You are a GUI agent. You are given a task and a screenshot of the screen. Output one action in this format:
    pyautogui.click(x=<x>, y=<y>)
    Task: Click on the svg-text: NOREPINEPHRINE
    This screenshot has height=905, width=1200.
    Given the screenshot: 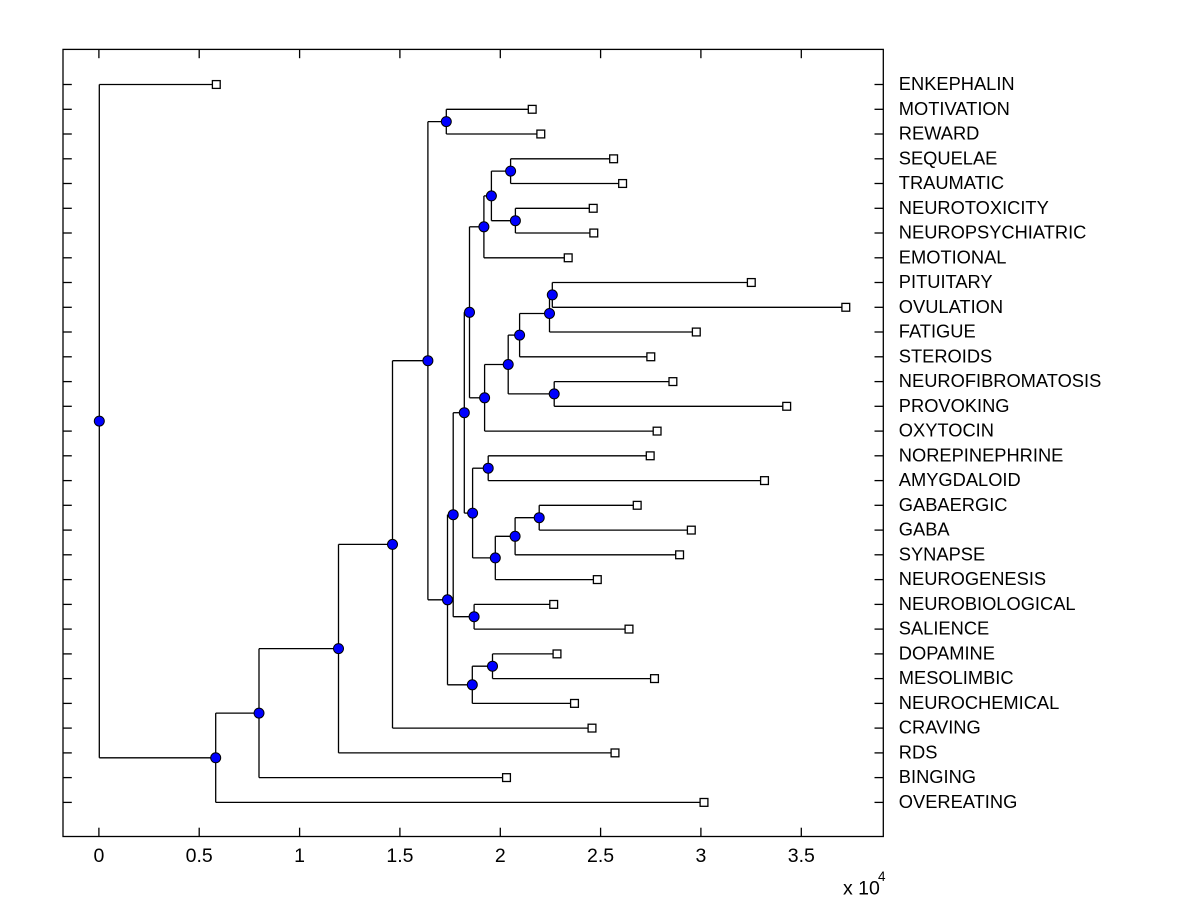 What is the action you would take?
    pyautogui.click(x=981, y=454)
    